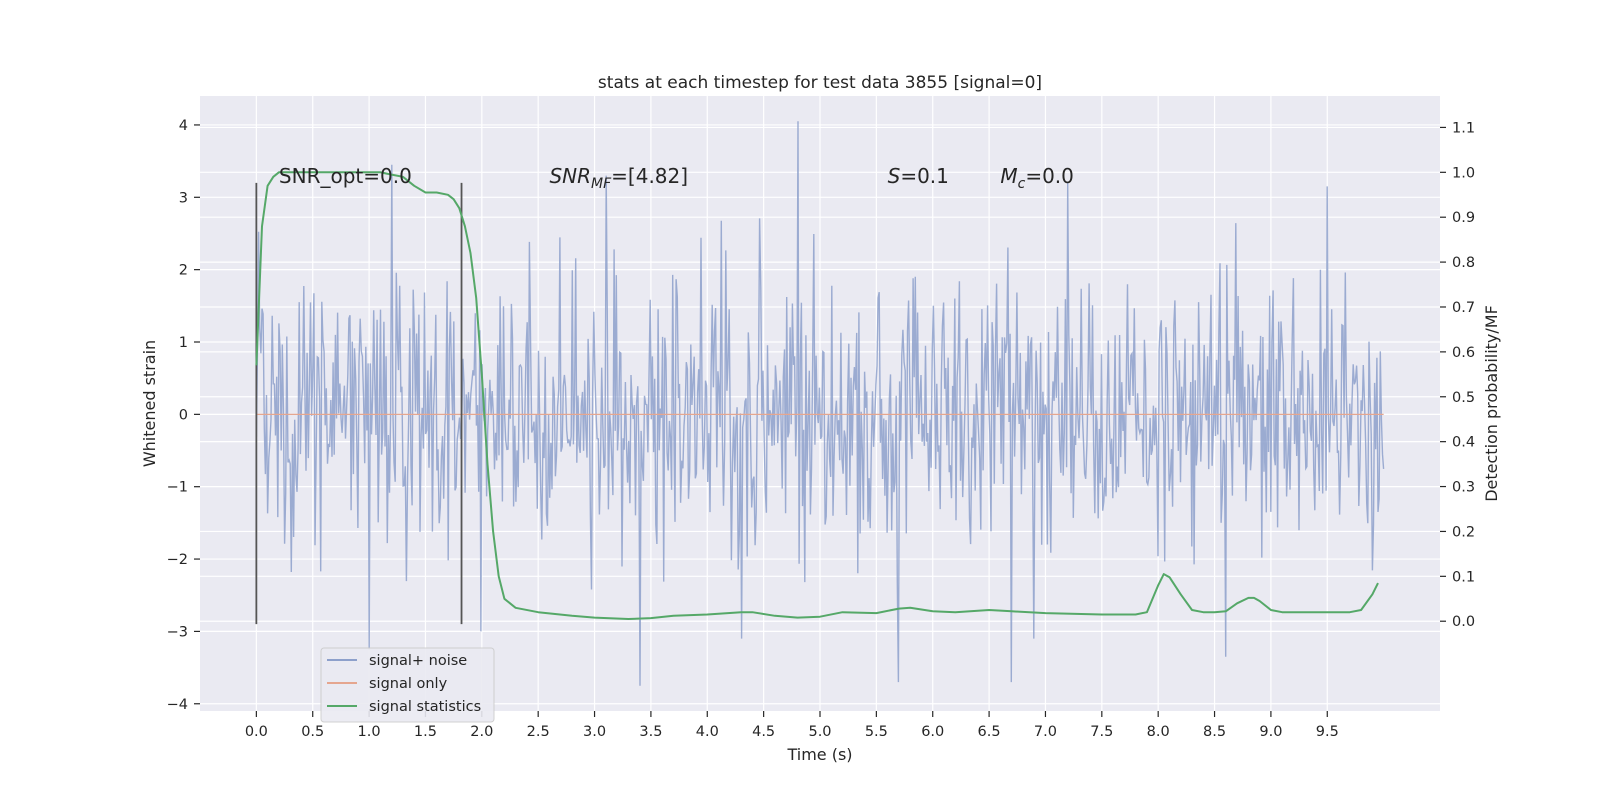 Image resolution: width=1600 pixels, height=800 pixels. Describe the element at coordinates (177, 560) in the screenshot. I see `y-tick-label: −2` at that location.